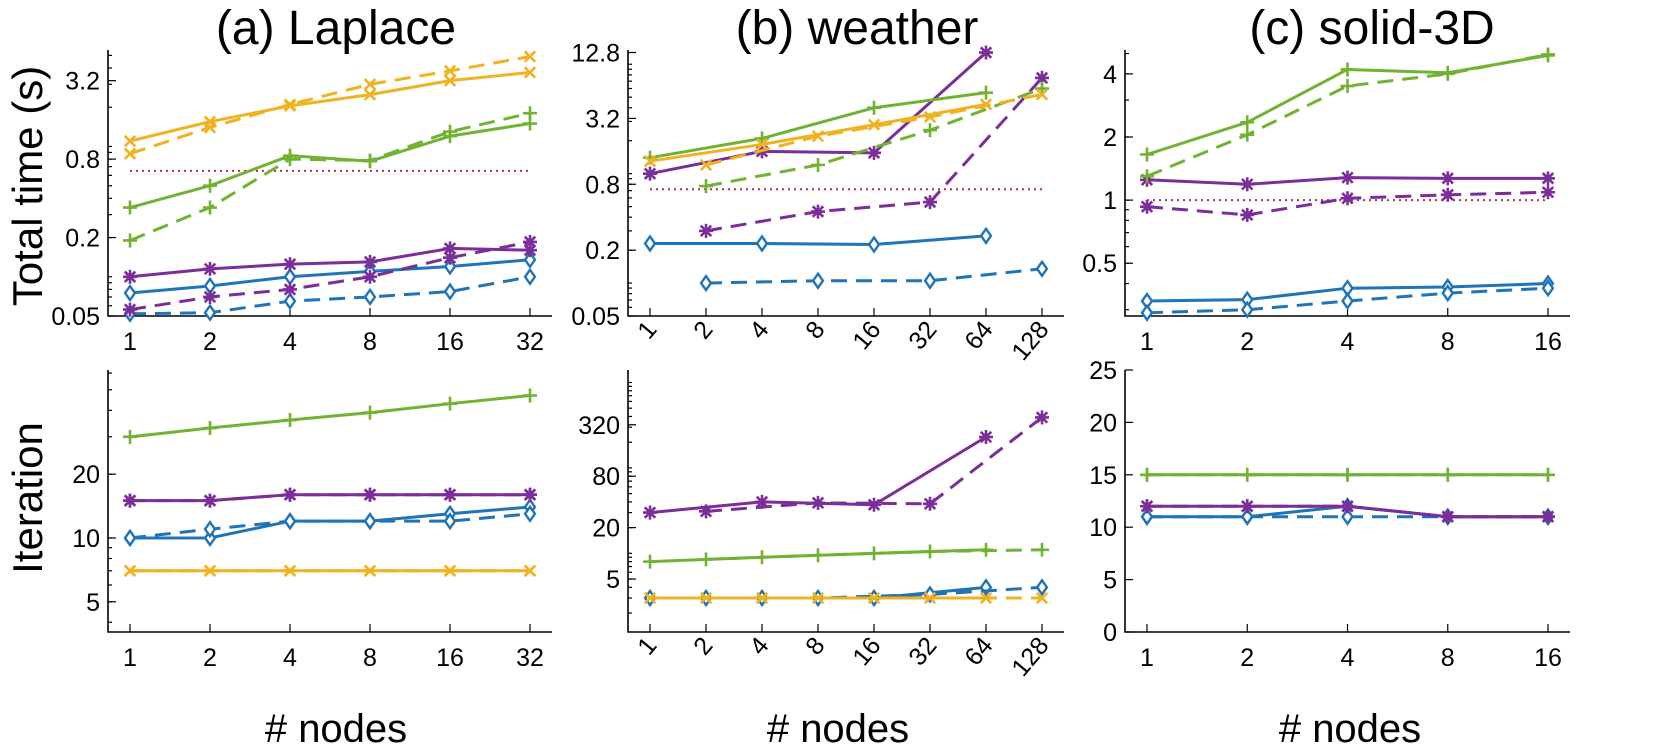 Image resolution: width=1663 pixels, height=755 pixels. I want to click on y-tick-label: 10, so click(1103, 528).